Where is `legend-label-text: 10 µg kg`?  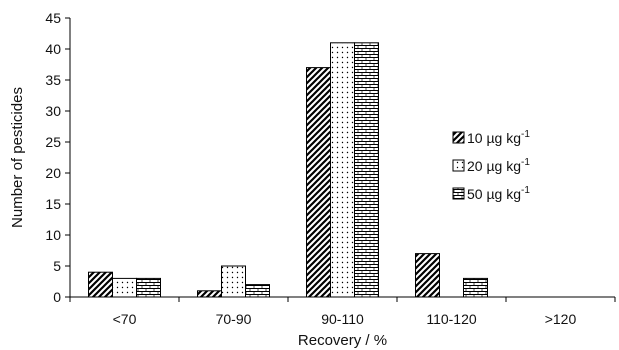 legend-label-text: 10 µg kg is located at coordinates (494, 138).